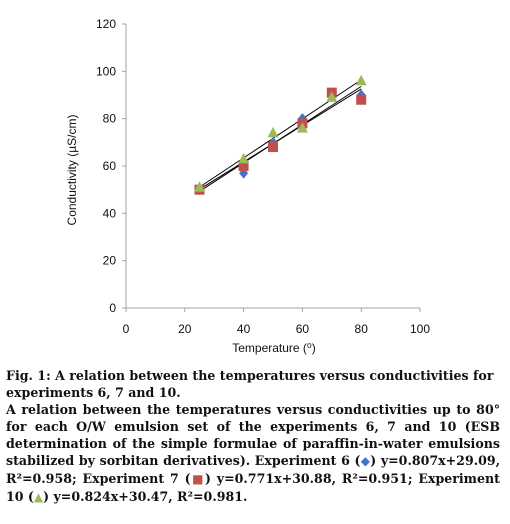 The width and height of the screenshot is (510, 524). Describe the element at coordinates (303, 329) in the screenshot. I see `x-tick-label: 60` at that location.